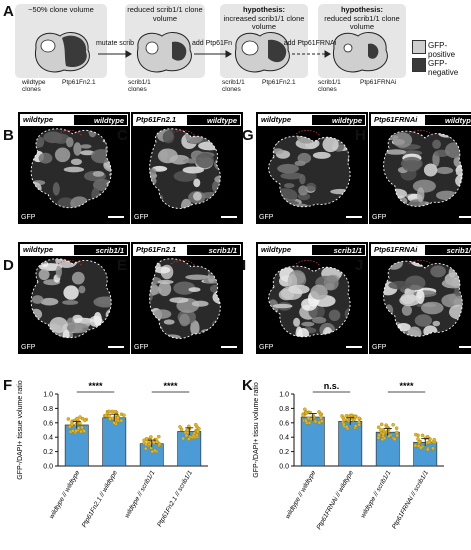  I want to click on y-tick-label: 0.4, so click(48, 438).